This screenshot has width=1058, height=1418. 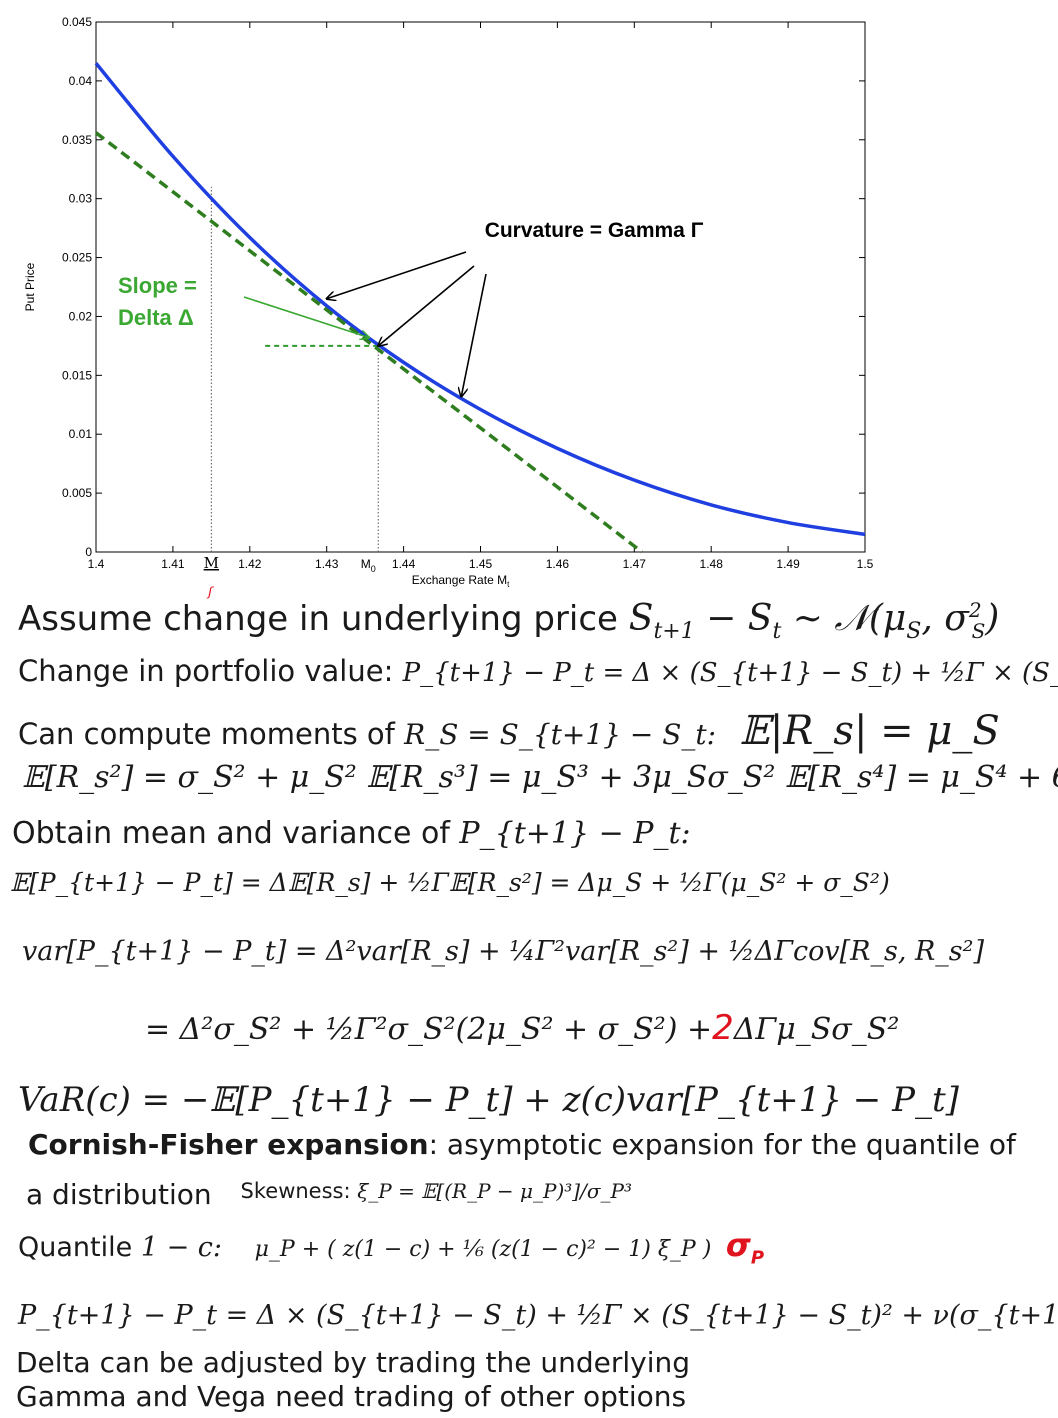 What do you see at coordinates (181, 1247) in the screenshot?
I see `quantile-level: 1 − c:` at bounding box center [181, 1247].